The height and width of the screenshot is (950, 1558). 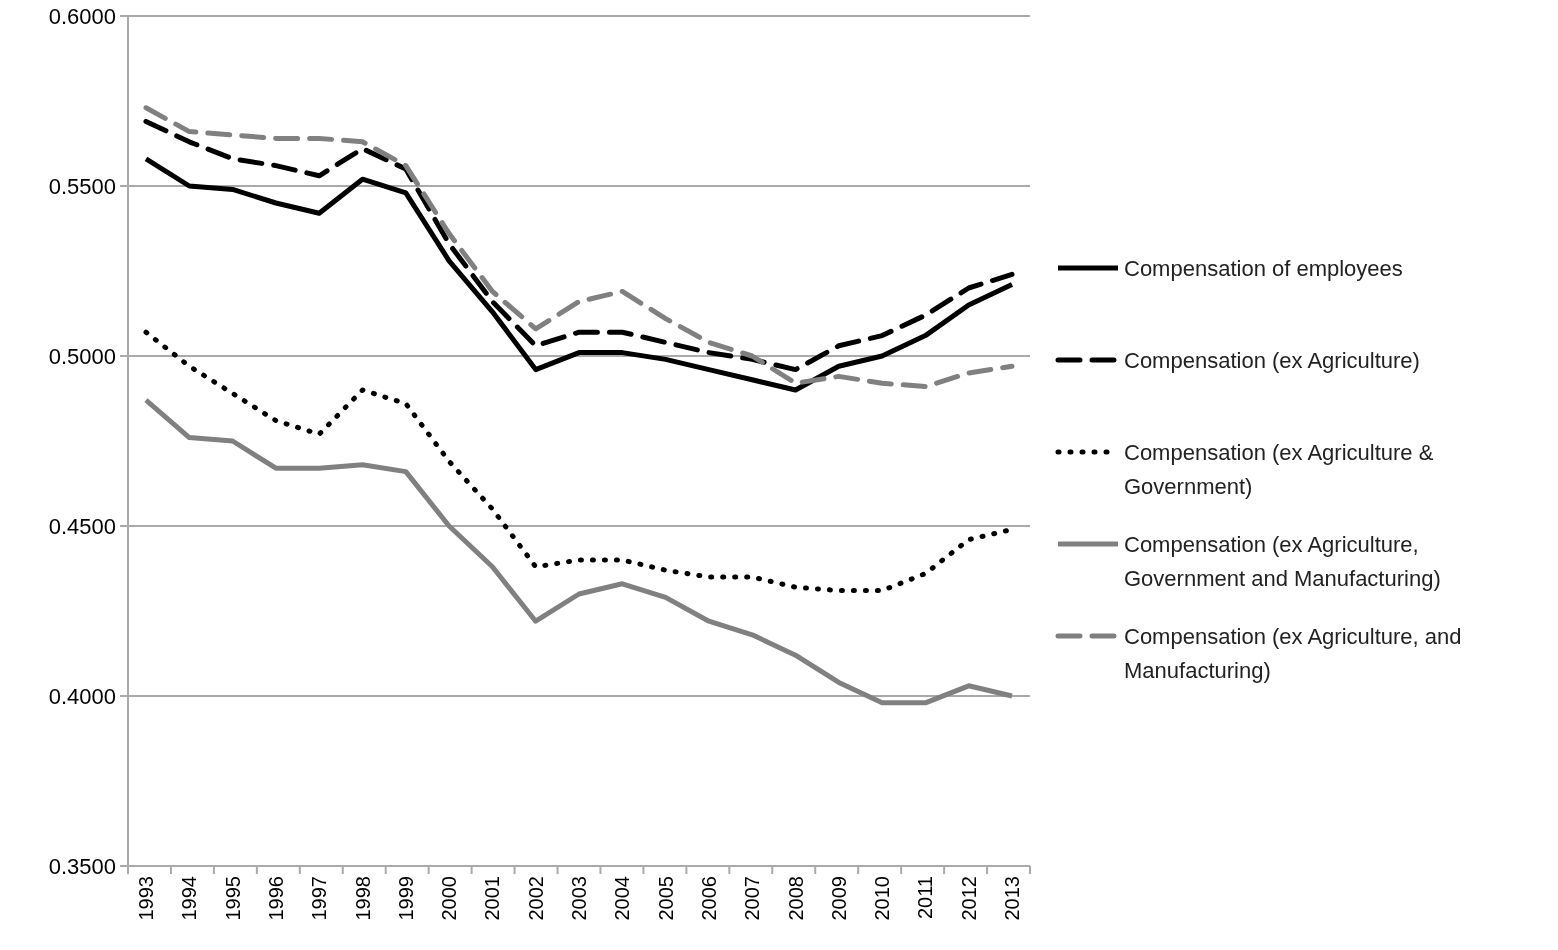 I want to click on y-tick-label: 0.5500, so click(x=82, y=186).